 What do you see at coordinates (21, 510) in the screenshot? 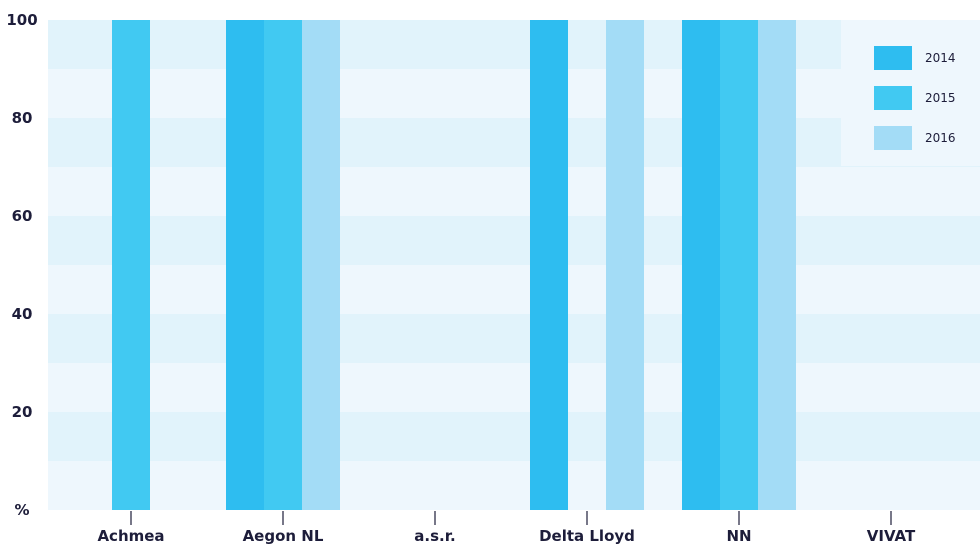
I see `y-tick-label-0: %` at bounding box center [21, 510].